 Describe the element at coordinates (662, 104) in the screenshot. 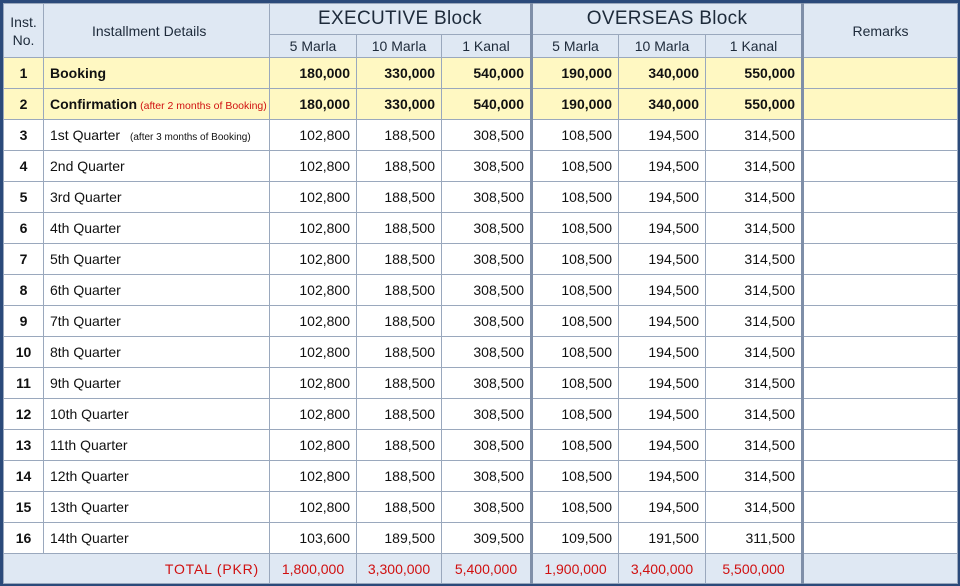

I see `overseas-amount: 340,000` at that location.